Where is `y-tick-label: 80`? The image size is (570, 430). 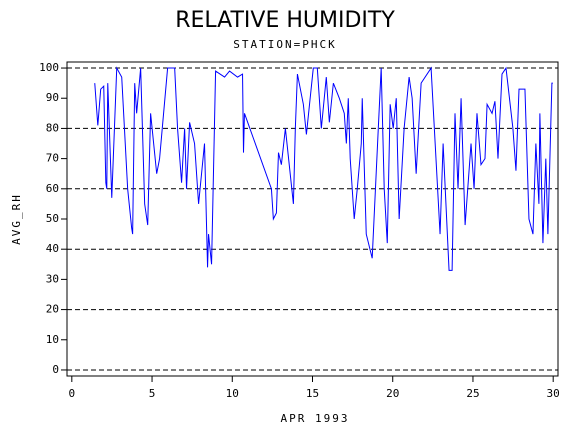 y-tick-label: 80 is located at coordinates (52, 127).